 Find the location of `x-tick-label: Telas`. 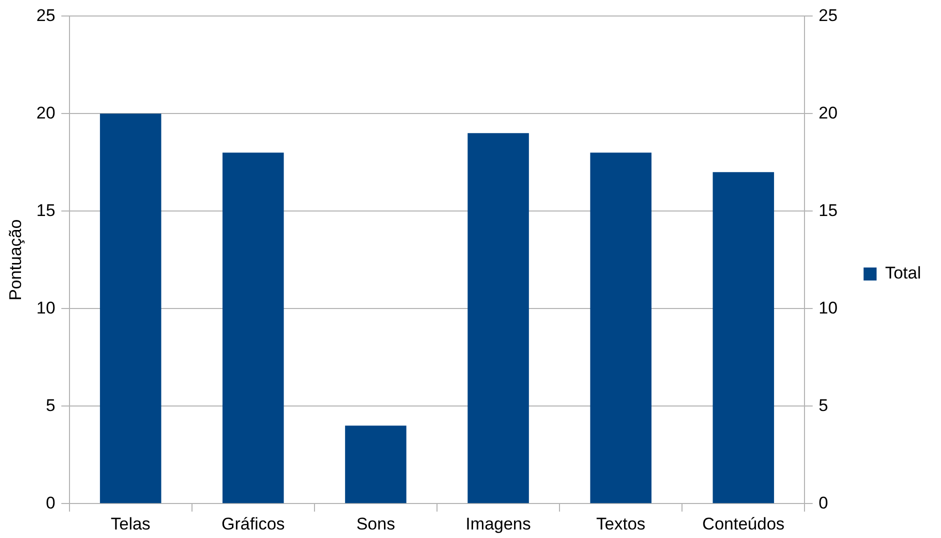

x-tick-label: Telas is located at coordinates (130, 524).